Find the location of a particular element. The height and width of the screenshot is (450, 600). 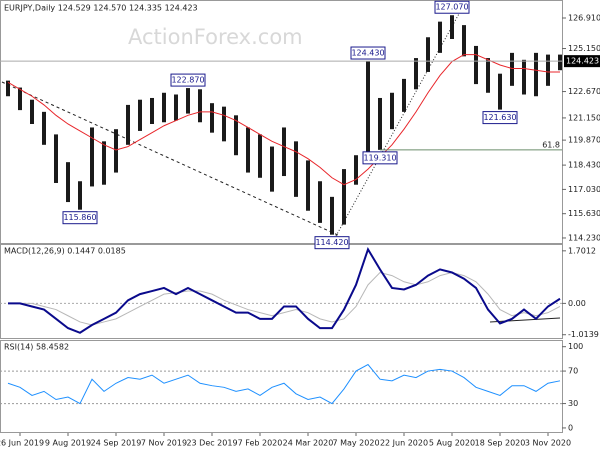

x-tick-label: 7 Feb 2020 is located at coordinates (260, 443).